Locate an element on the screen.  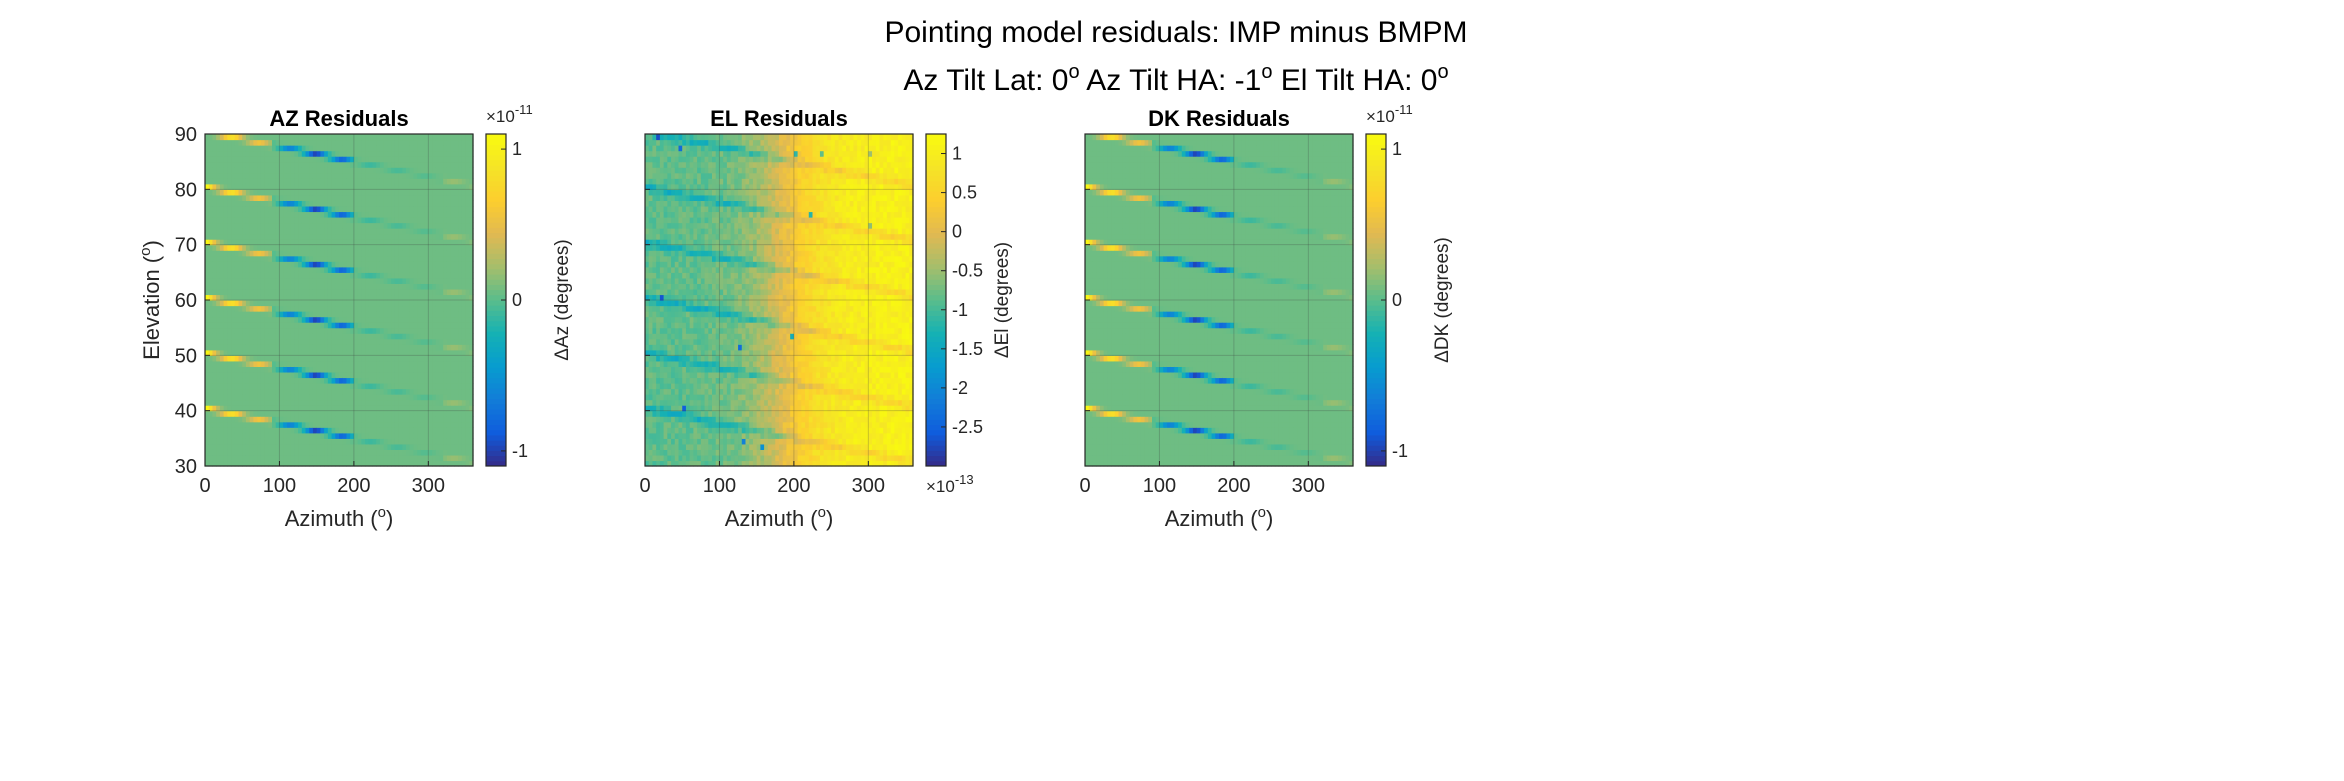
x-tick-label: 200 is located at coordinates (353, 486).